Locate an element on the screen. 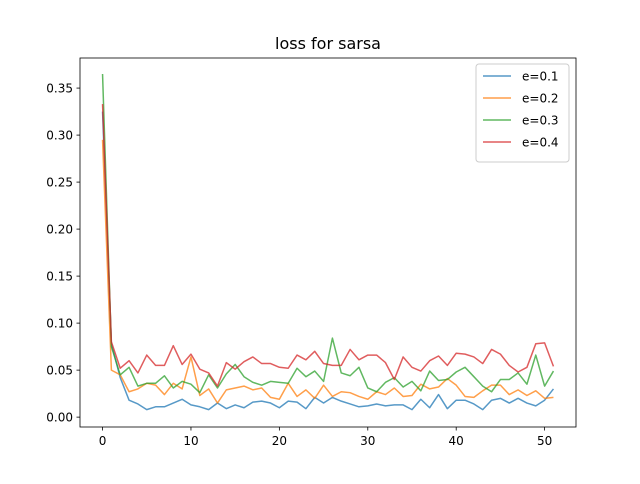 Image resolution: width=640 pixels, height=484 pixels. legend-label: e=0.3 is located at coordinates (540, 121).